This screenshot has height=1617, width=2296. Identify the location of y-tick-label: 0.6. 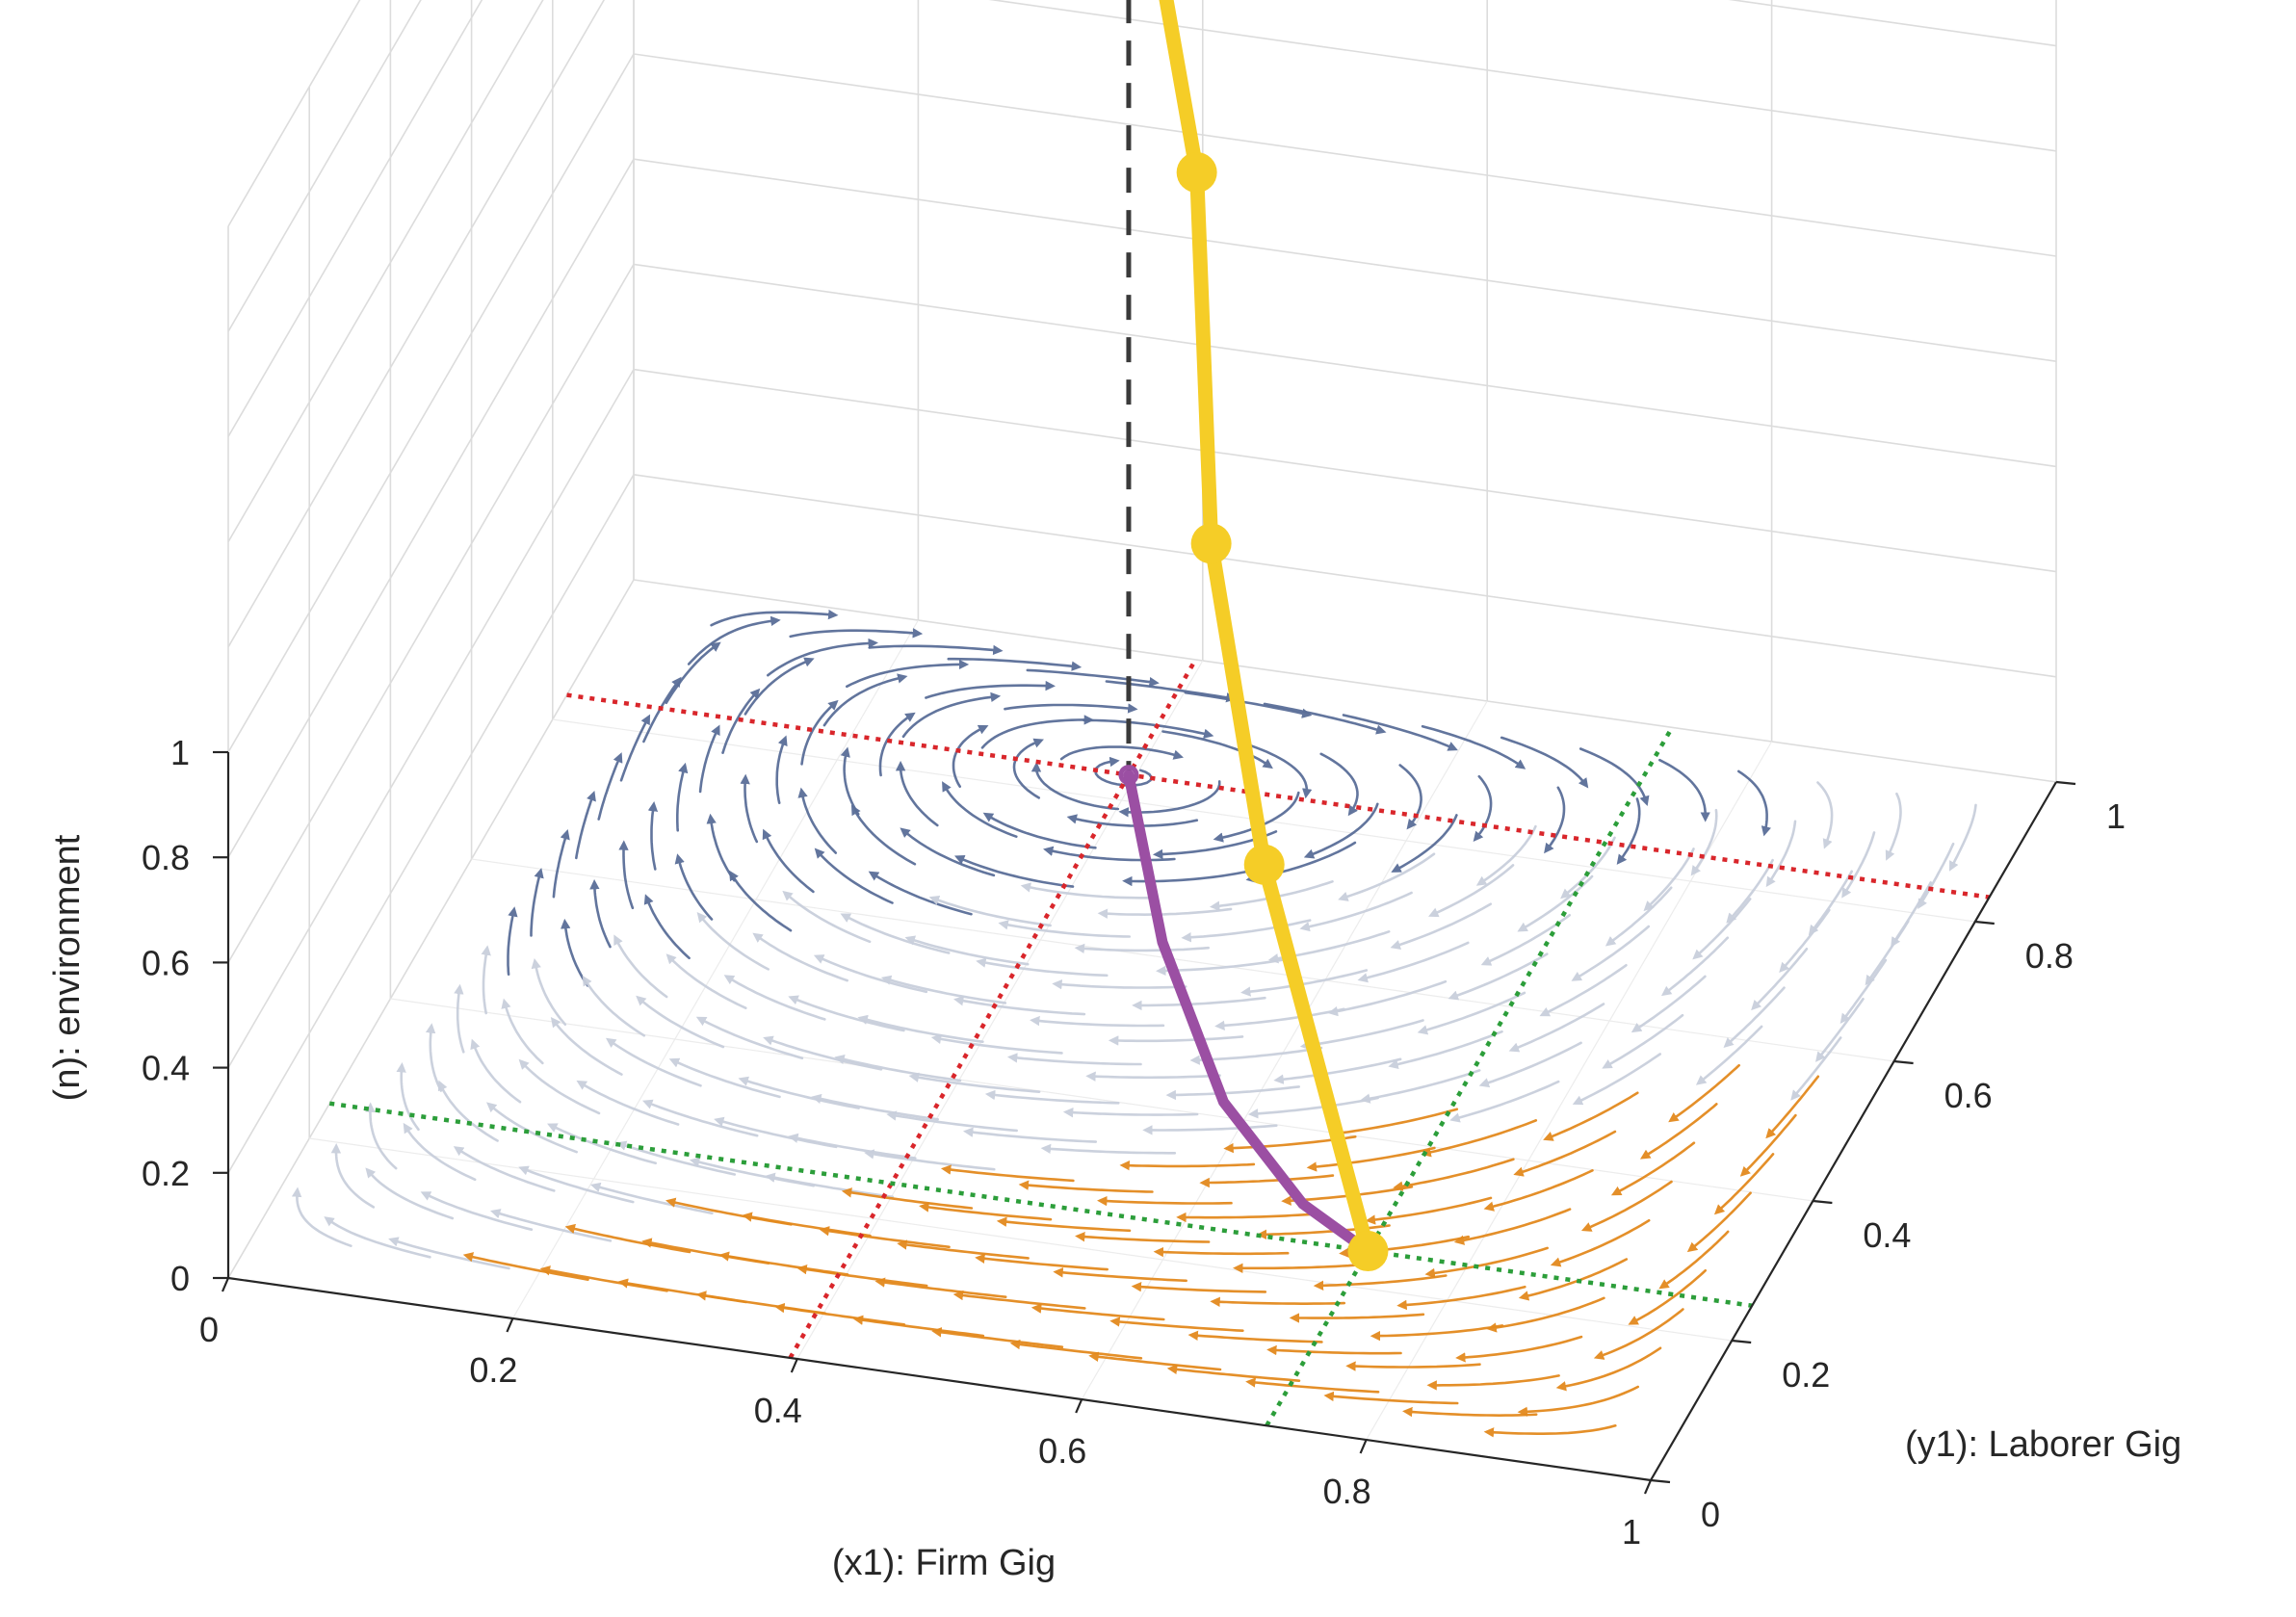
(1968, 1095).